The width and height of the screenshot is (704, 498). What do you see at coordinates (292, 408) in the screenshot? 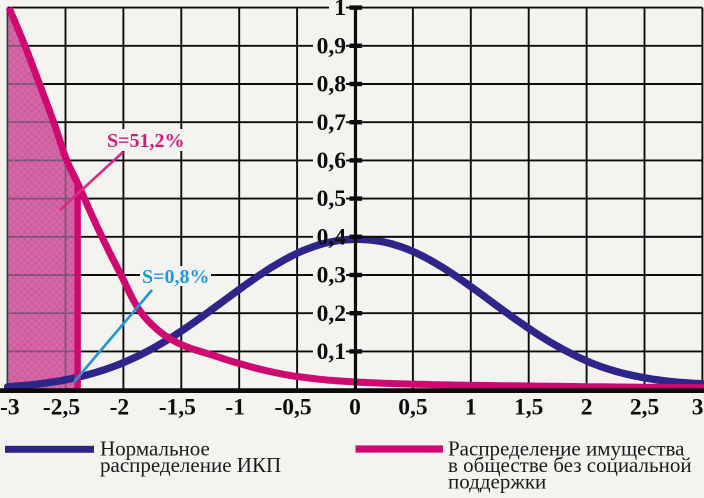
I see `svg-text: -0,5` at bounding box center [292, 408].